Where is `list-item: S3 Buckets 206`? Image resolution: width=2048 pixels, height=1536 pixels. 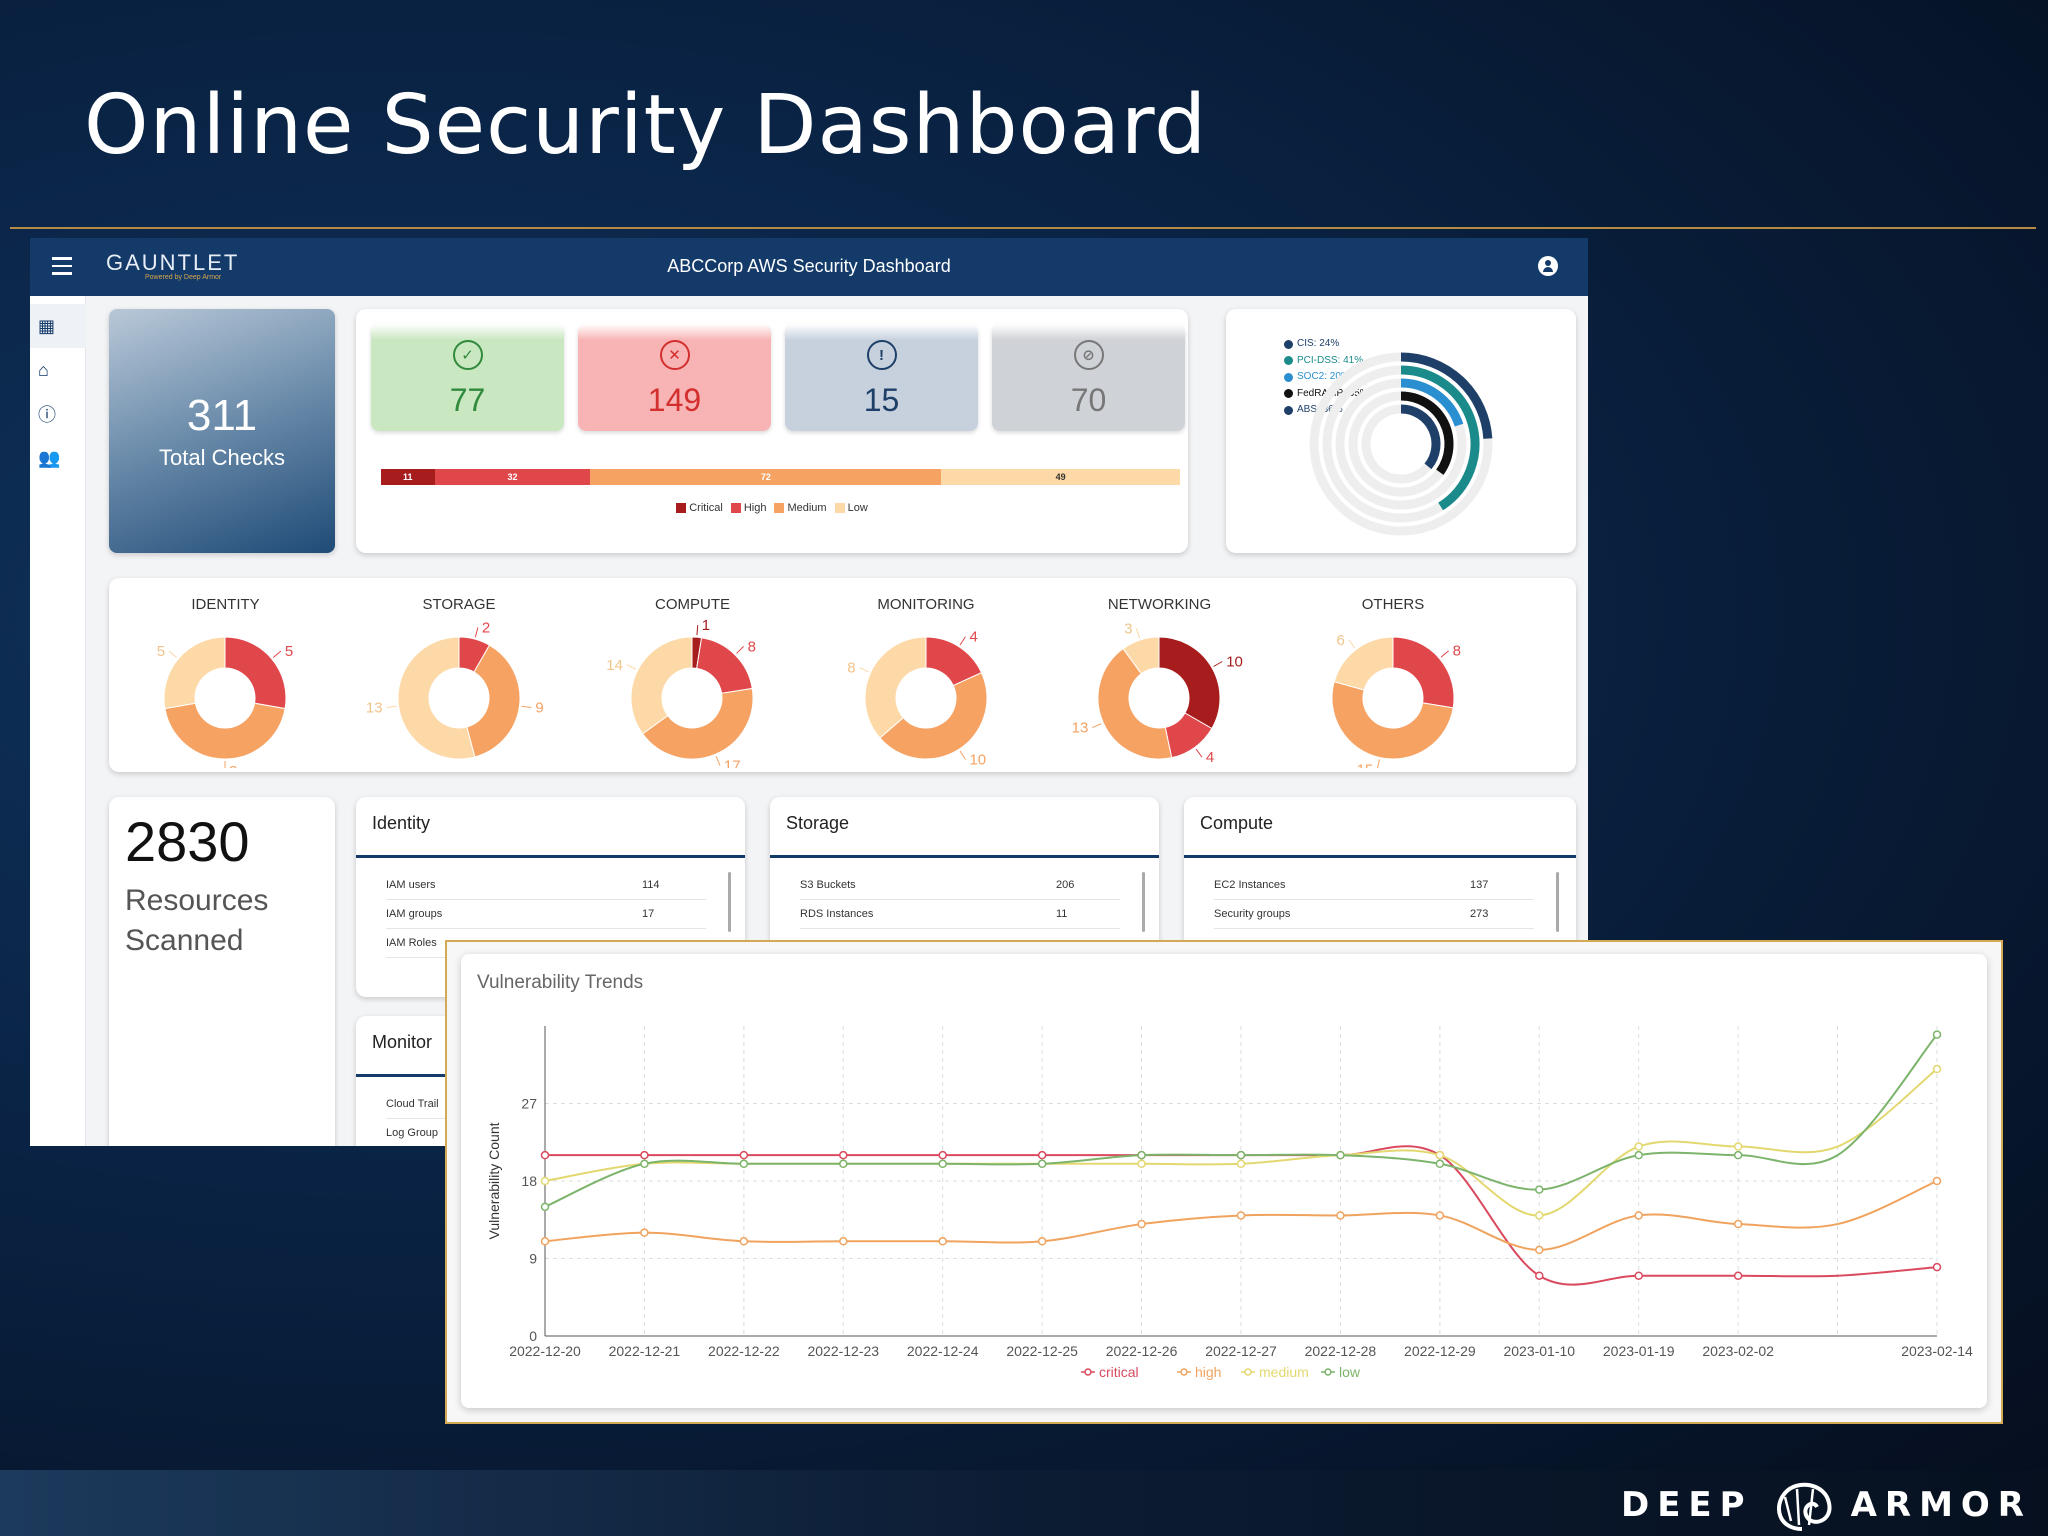 list-item: S3 Buckets 206 is located at coordinates (960, 885).